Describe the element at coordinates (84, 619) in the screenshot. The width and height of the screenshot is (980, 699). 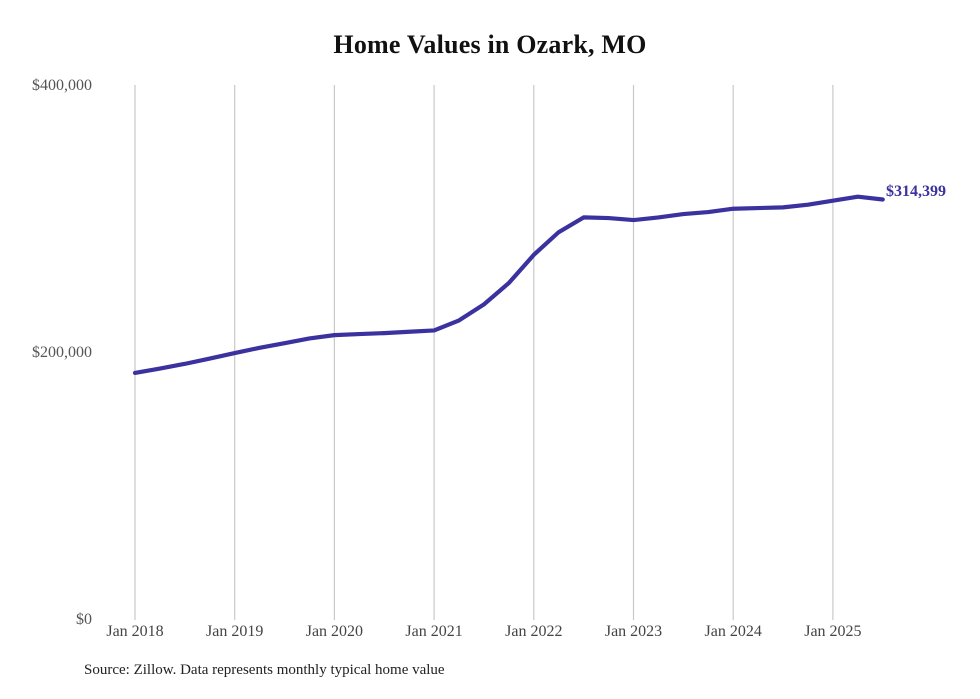
I see `y-axis-tick-0: $0` at that location.